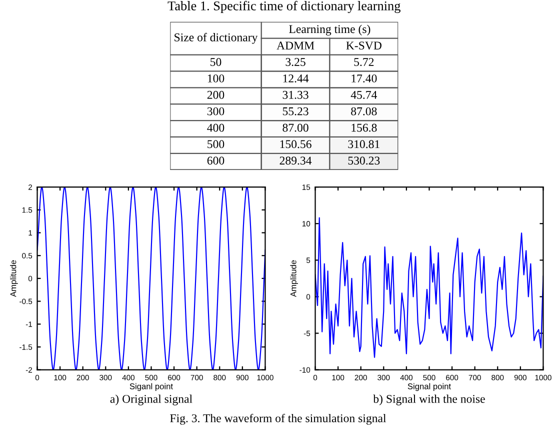  I want to click on y-tick-label: 100, so click(216, 78).